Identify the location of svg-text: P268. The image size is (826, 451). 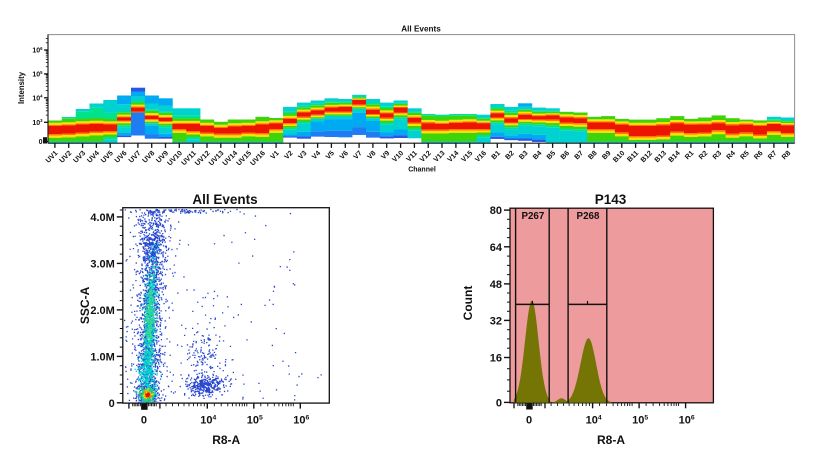
(588, 216).